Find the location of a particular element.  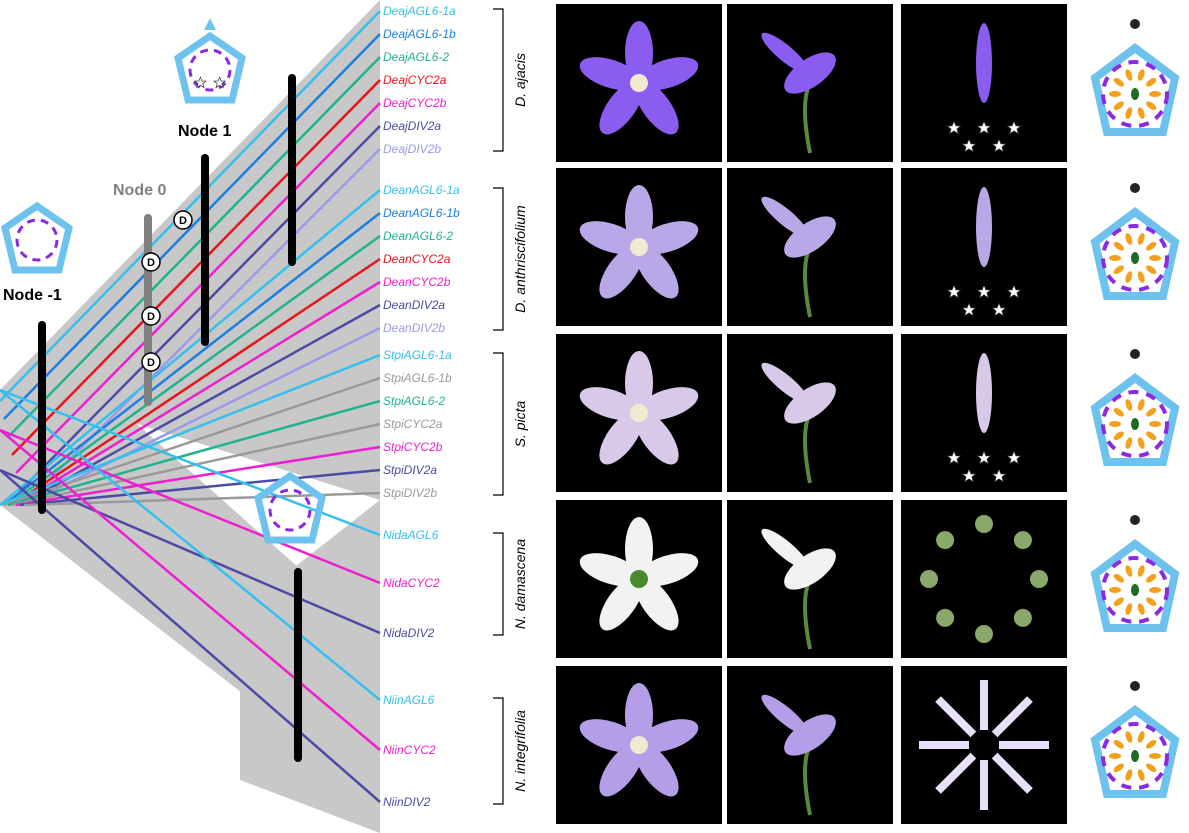

gene-label: StpiAGL6-2 is located at coordinates (414, 401).